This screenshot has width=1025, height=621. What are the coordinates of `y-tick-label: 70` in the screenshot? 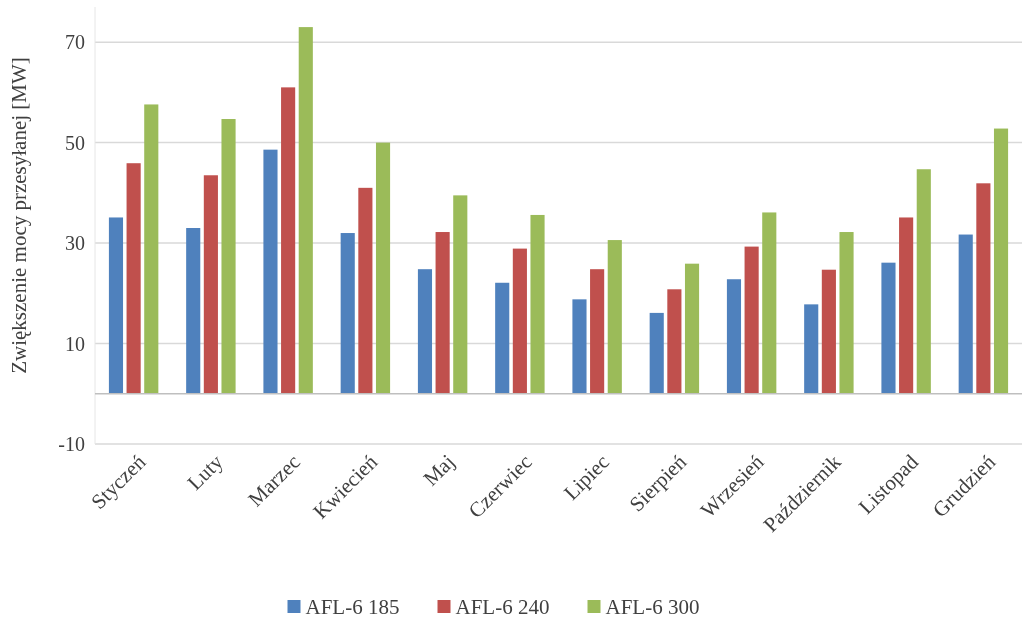 It's located at (75, 42).